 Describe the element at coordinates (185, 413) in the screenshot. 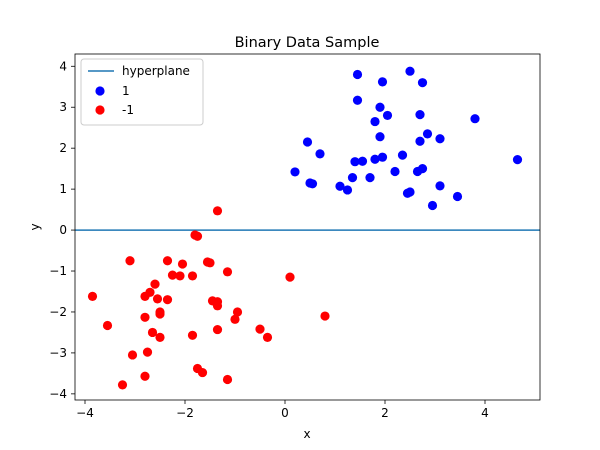

I see `x-tick-label: −2` at that location.